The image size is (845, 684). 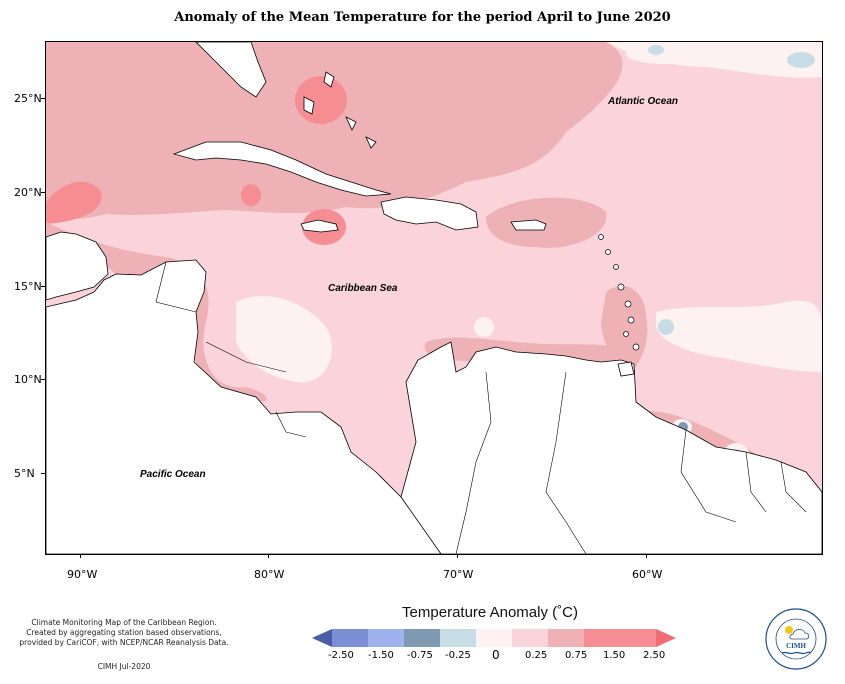 I want to click on logo-text: CIMH, so click(x=796, y=646).